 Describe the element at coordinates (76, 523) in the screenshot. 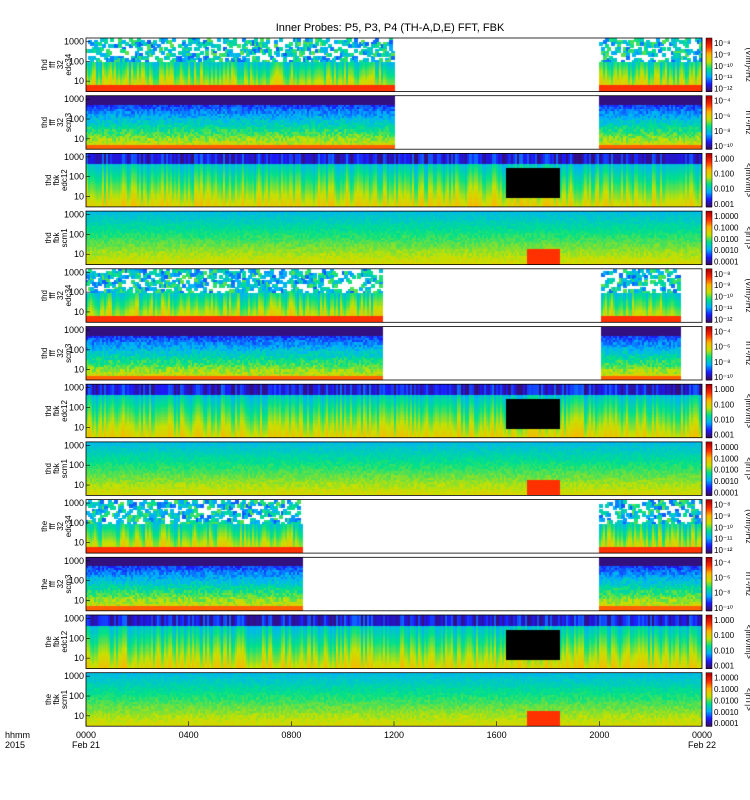

I see `y-tick-label: 100` at that location.